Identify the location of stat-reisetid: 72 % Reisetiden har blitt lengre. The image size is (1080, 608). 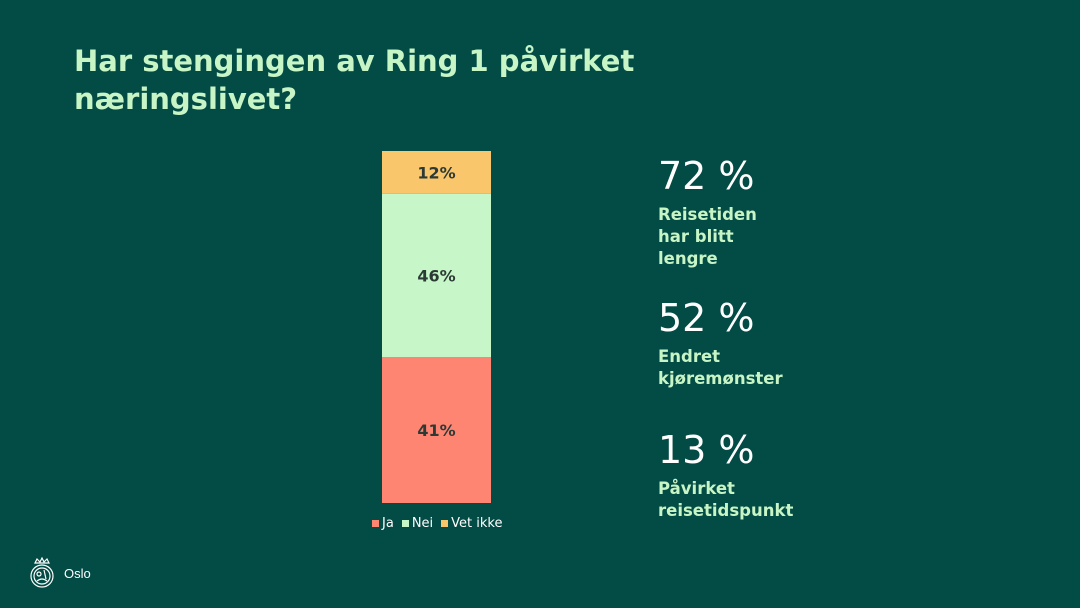
(707, 212).